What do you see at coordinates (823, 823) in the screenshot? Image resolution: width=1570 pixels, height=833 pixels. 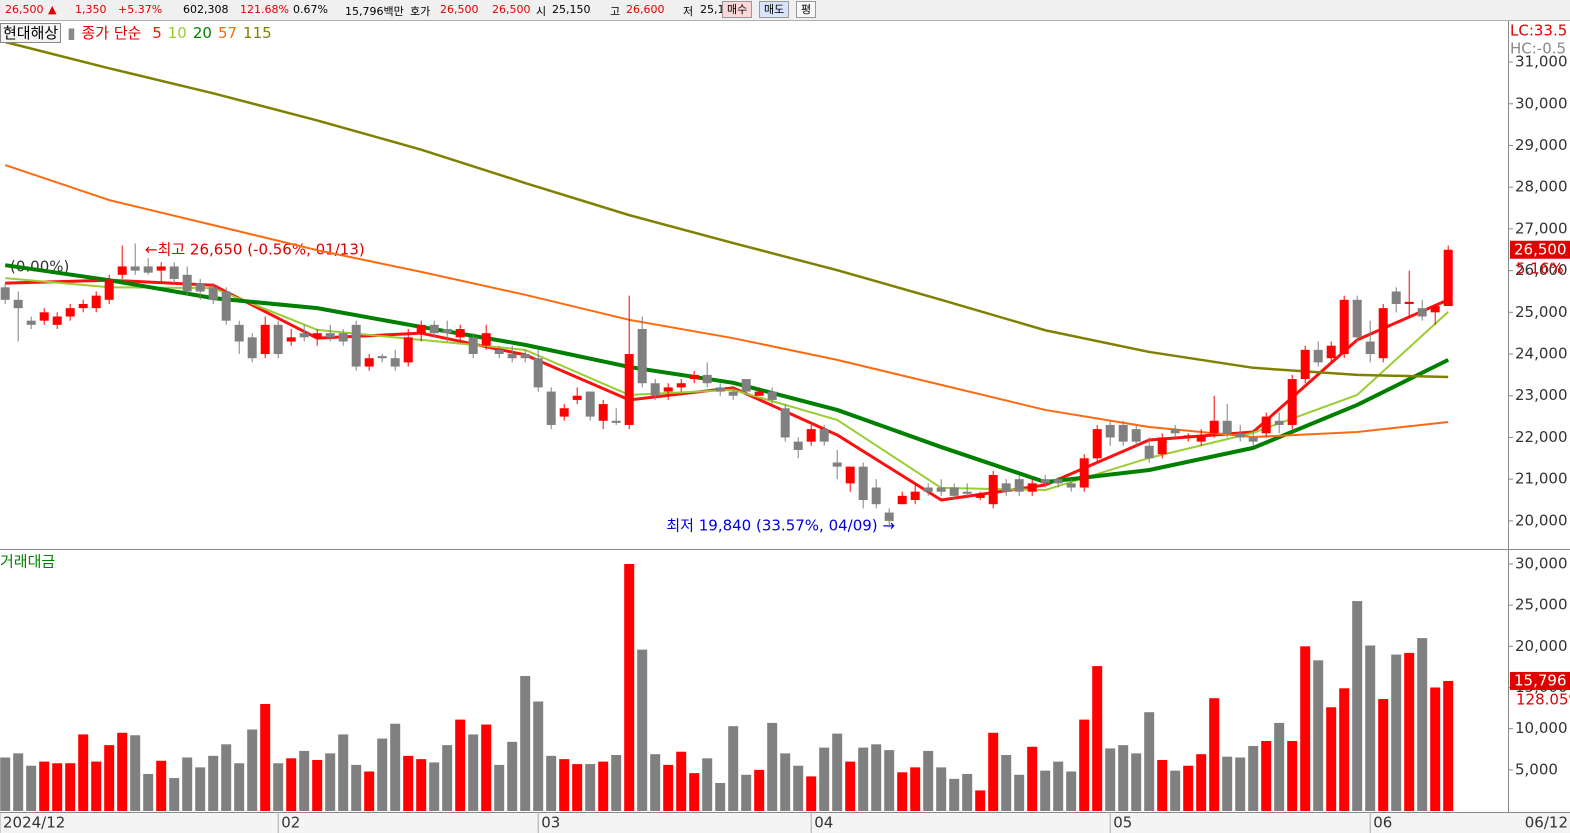 I see `x-tick-label: 04` at bounding box center [823, 823].